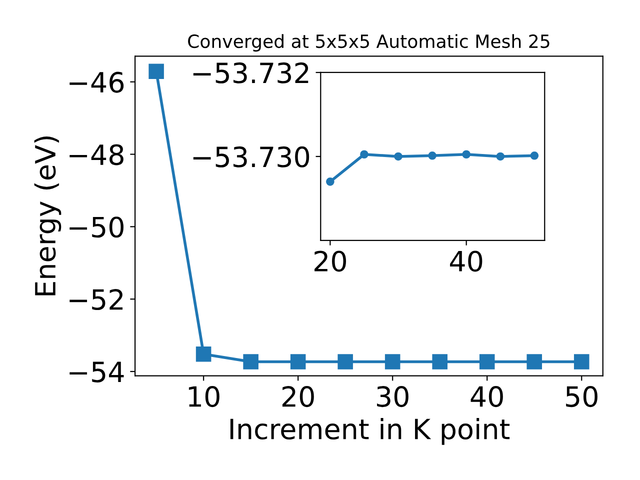 The image size is (640, 480). I want to click on chart-title: Converged at 5x5x5 Automatic Mesh 25, so click(369, 43).